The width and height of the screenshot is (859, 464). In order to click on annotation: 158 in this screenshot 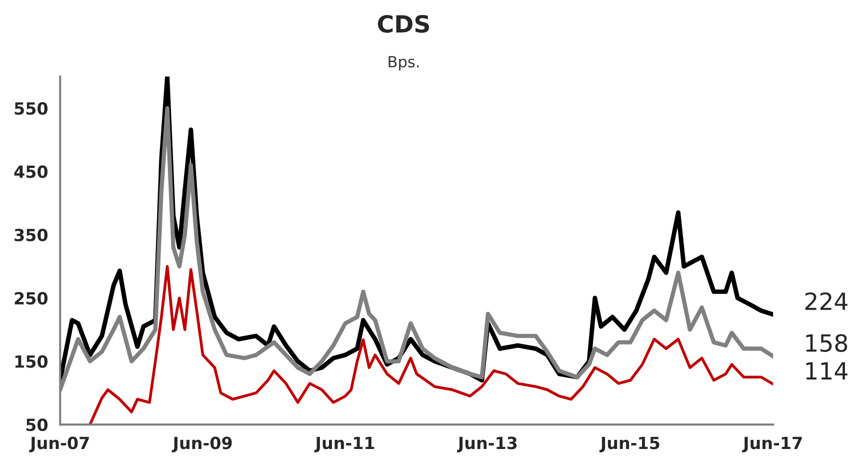, I will do `click(827, 343)`.